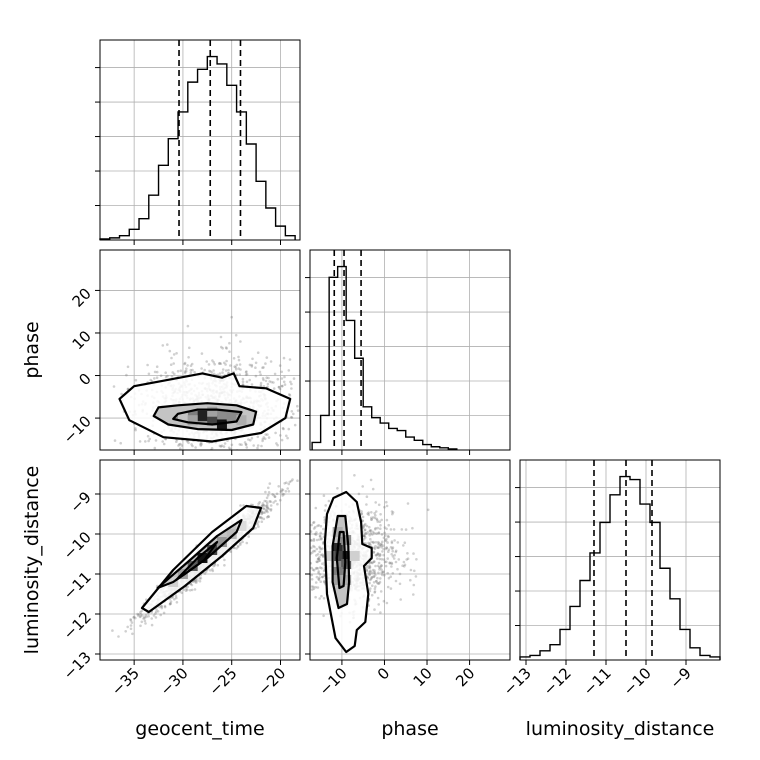  What do you see at coordinates (409, 729) in the screenshot?
I see `x-axis-label-phase: phase` at bounding box center [409, 729].